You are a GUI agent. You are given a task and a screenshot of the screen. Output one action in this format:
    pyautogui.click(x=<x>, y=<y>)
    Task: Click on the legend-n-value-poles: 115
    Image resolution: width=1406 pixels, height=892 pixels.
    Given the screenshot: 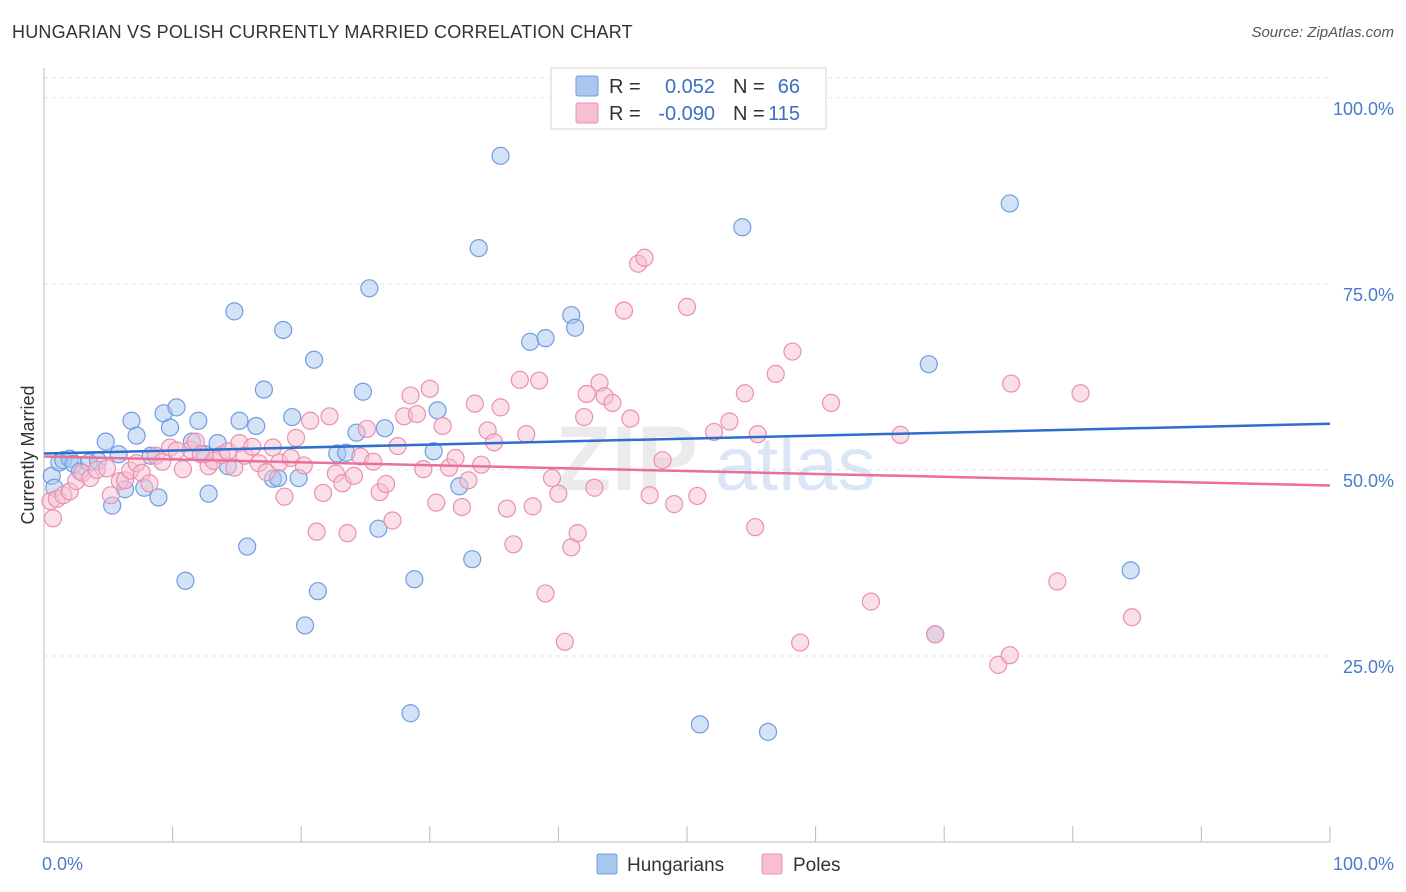 What is the action you would take?
    pyautogui.click(x=784, y=114)
    